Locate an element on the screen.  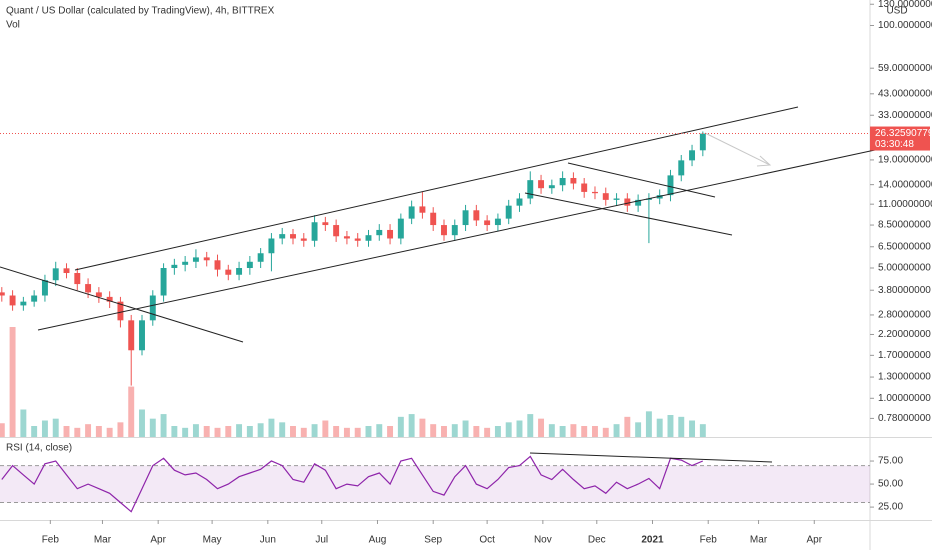
y-tick-label: 59.00000000 is located at coordinates (905, 68).